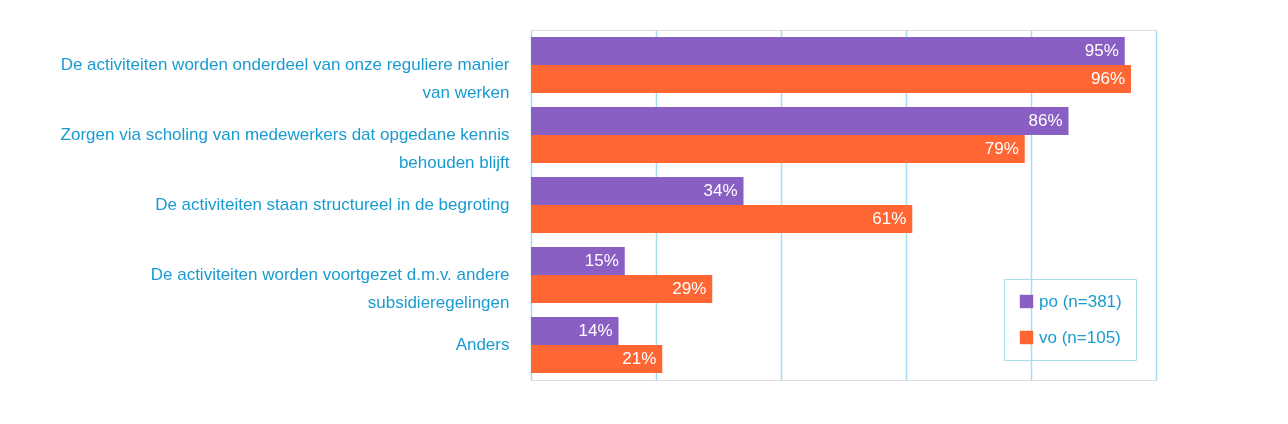 The width and height of the screenshot is (1288, 424). I want to click on data-label: 61%, so click(889, 218).